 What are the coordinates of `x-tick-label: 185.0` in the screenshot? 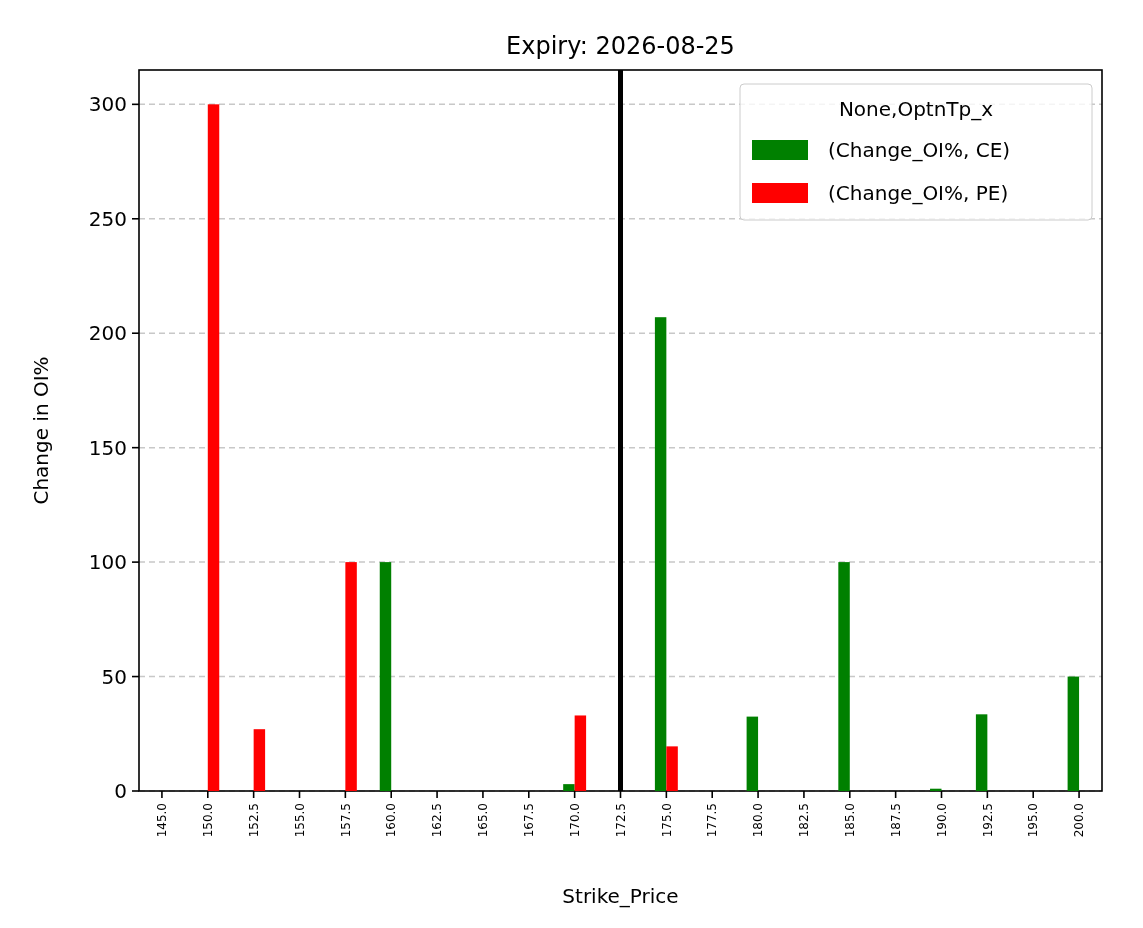 It's located at (849, 820).